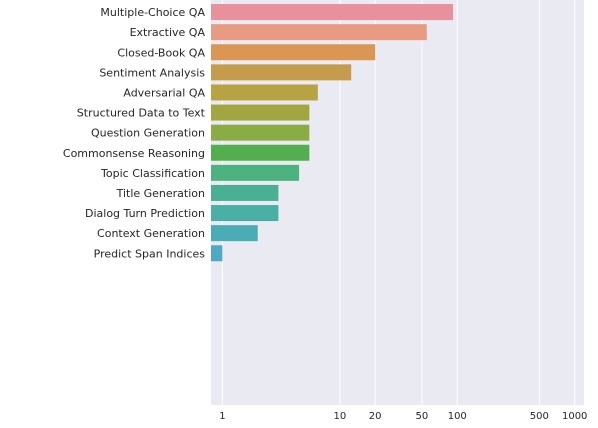  What do you see at coordinates (134, 153) in the screenshot?
I see `category-label: Commonsense Reasoning` at bounding box center [134, 153].